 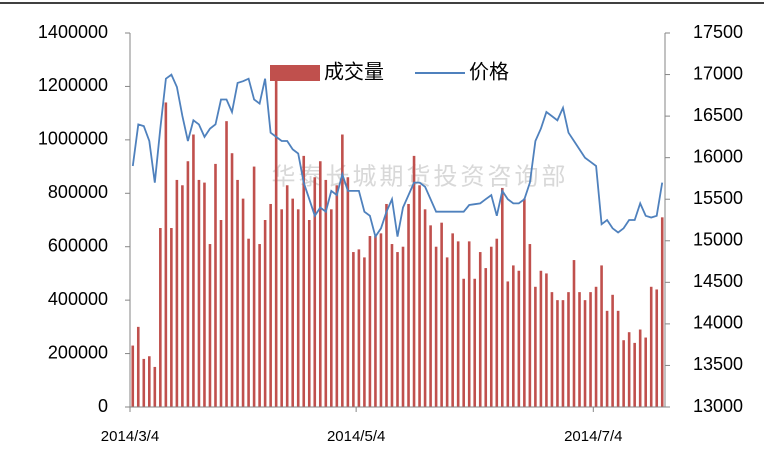 I want to click on y2-tick-label: 15500, so click(x=718, y=198).